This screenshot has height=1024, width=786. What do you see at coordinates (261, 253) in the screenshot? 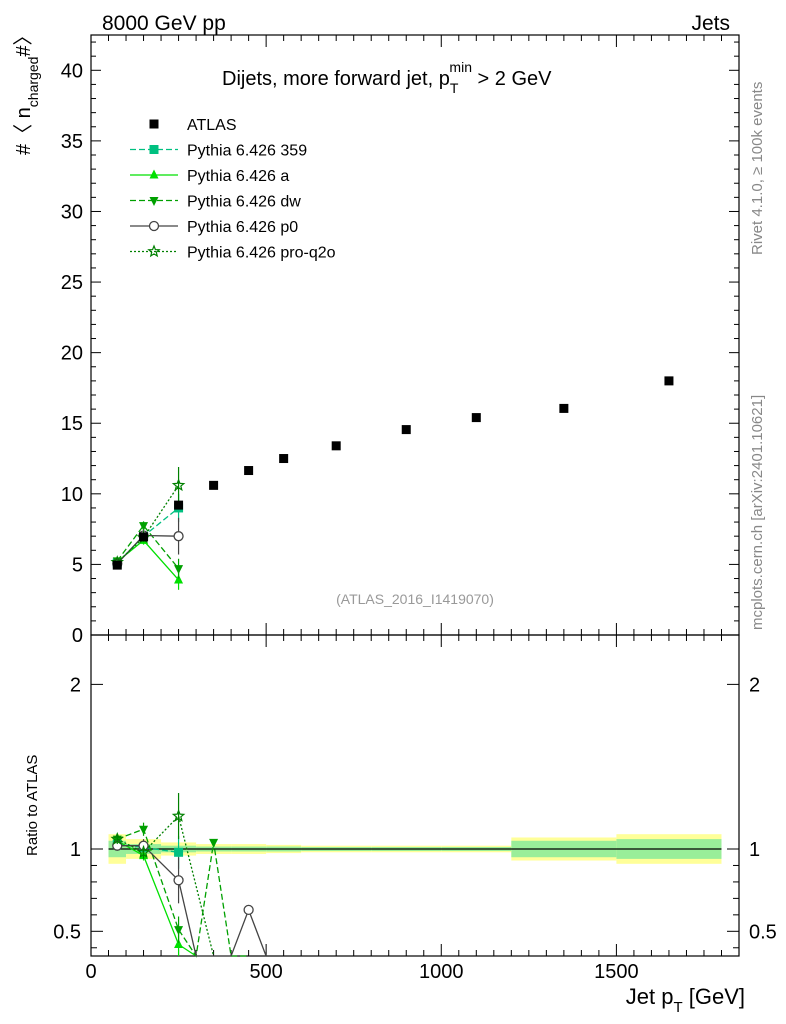
I see `legend-label: Pythia 6.426 pro-q2o` at bounding box center [261, 253].